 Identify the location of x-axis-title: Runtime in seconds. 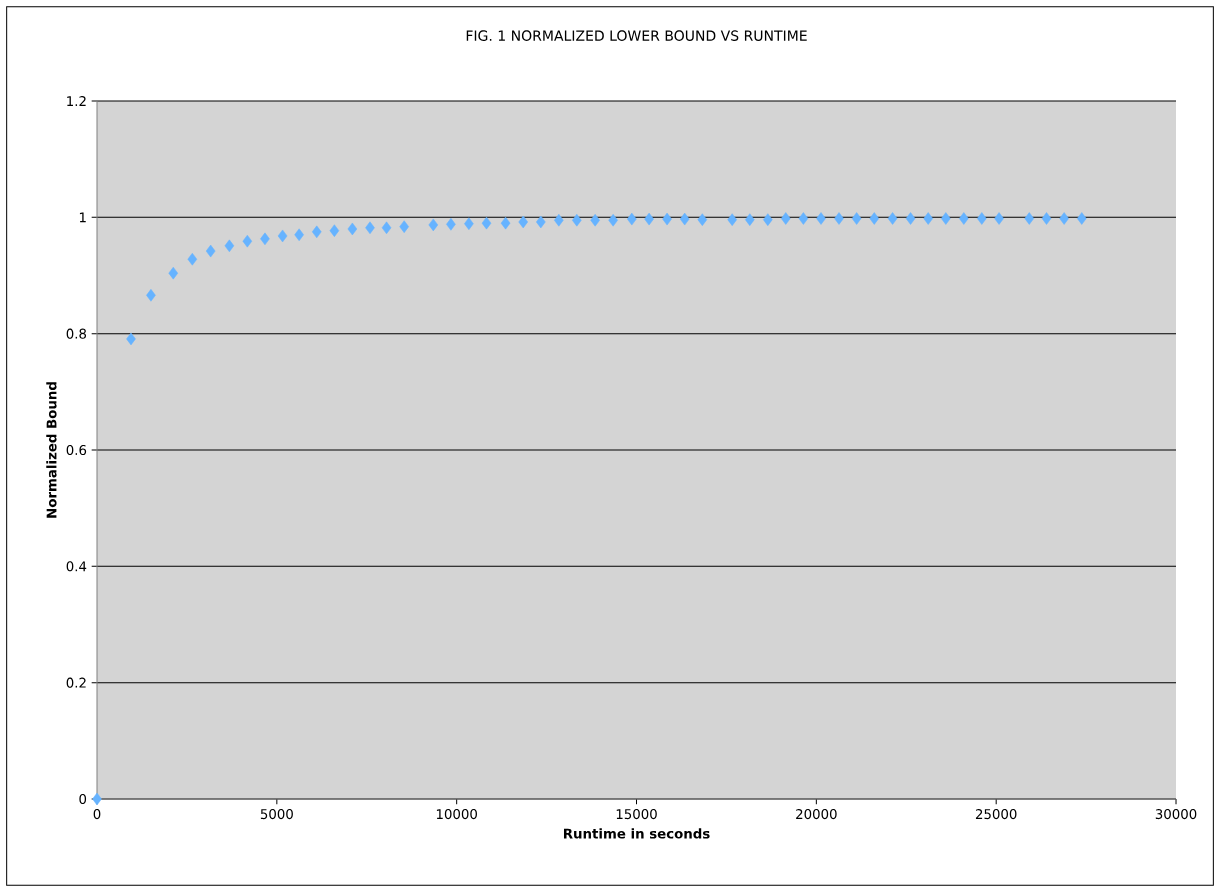
(636, 833).